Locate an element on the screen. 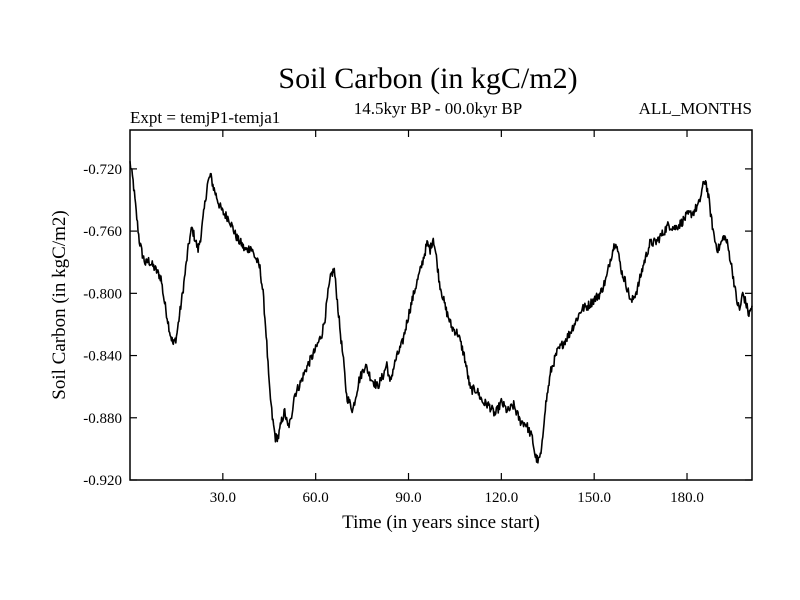 This screenshot has height=600, width=800. x-tick-label: 150.0 is located at coordinates (594, 498).